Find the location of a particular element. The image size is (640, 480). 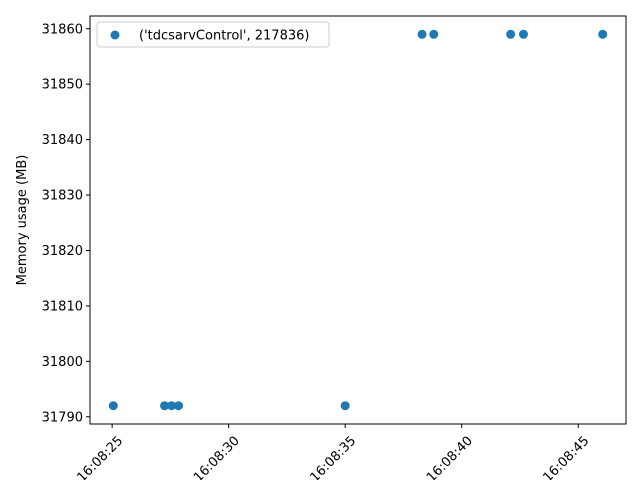

y-tick-label: 31850 is located at coordinates (62, 85).